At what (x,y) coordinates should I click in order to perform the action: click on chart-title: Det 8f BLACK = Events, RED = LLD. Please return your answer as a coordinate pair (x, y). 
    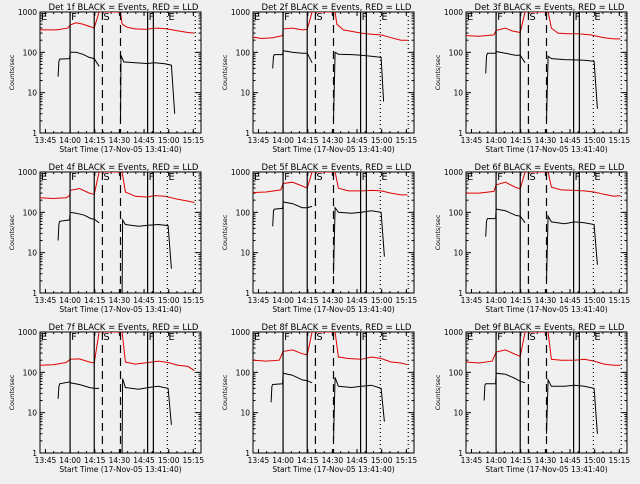
    Looking at the image, I should click on (337, 328).